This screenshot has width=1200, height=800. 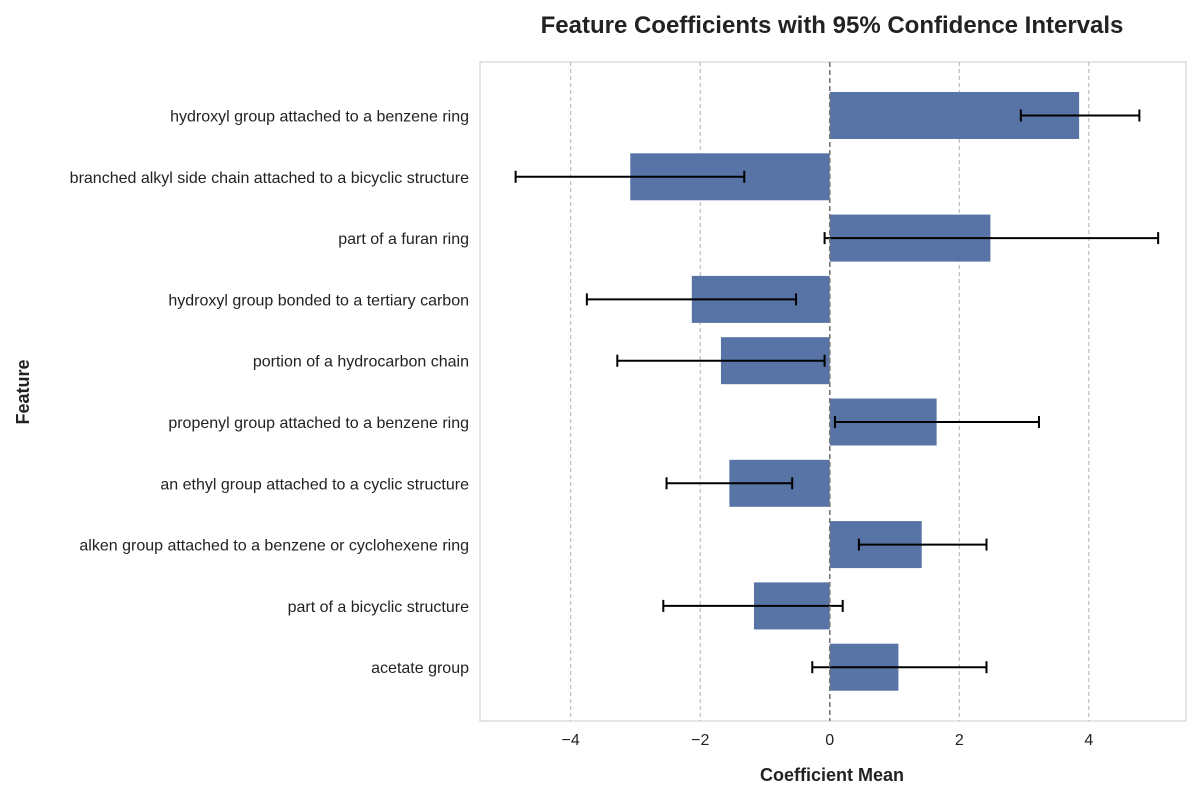 I want to click on y-tick-label: part of a furan ring, so click(x=403, y=239).